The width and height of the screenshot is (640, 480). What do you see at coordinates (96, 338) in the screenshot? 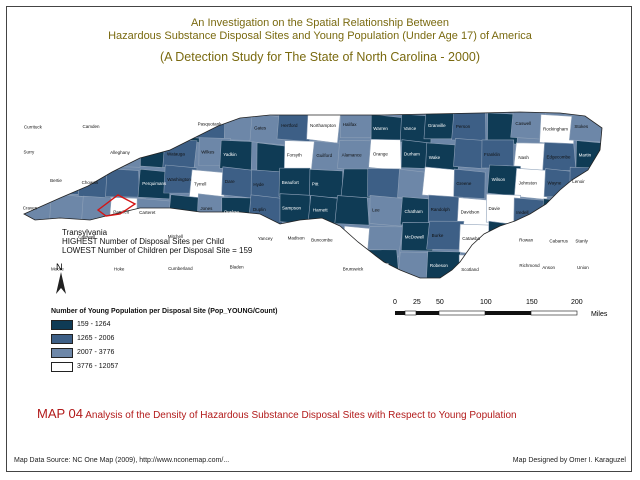
I see `legend-label: 1265 - 2006` at bounding box center [96, 338].